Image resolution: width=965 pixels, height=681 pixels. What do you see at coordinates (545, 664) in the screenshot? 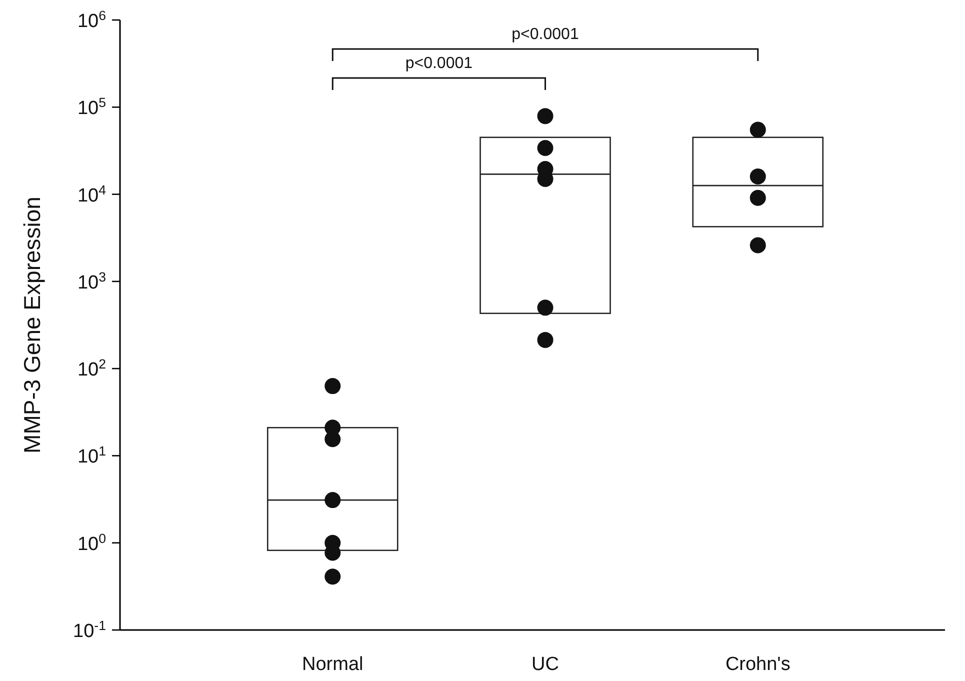
I see `x-tick-label: UC` at bounding box center [545, 664].